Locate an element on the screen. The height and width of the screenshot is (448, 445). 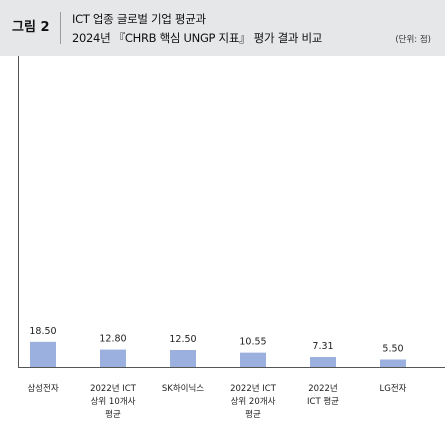
unit-label: (단위: 점) is located at coordinates (413, 40).